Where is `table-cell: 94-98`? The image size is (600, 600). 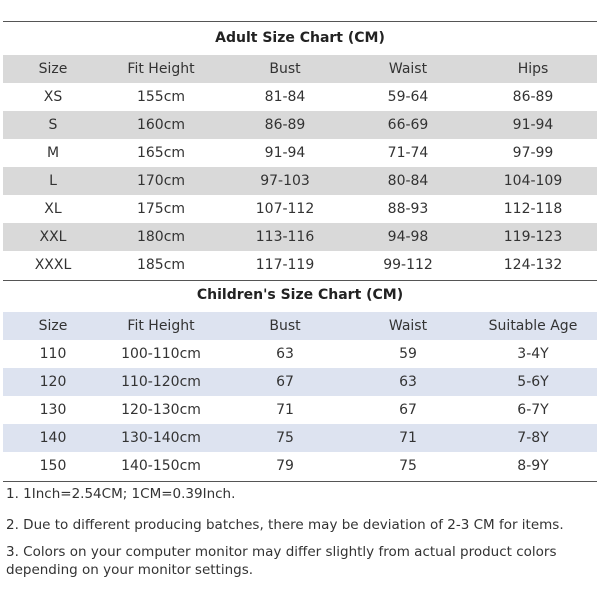
table-cell: 94-98 is located at coordinates (408, 237).